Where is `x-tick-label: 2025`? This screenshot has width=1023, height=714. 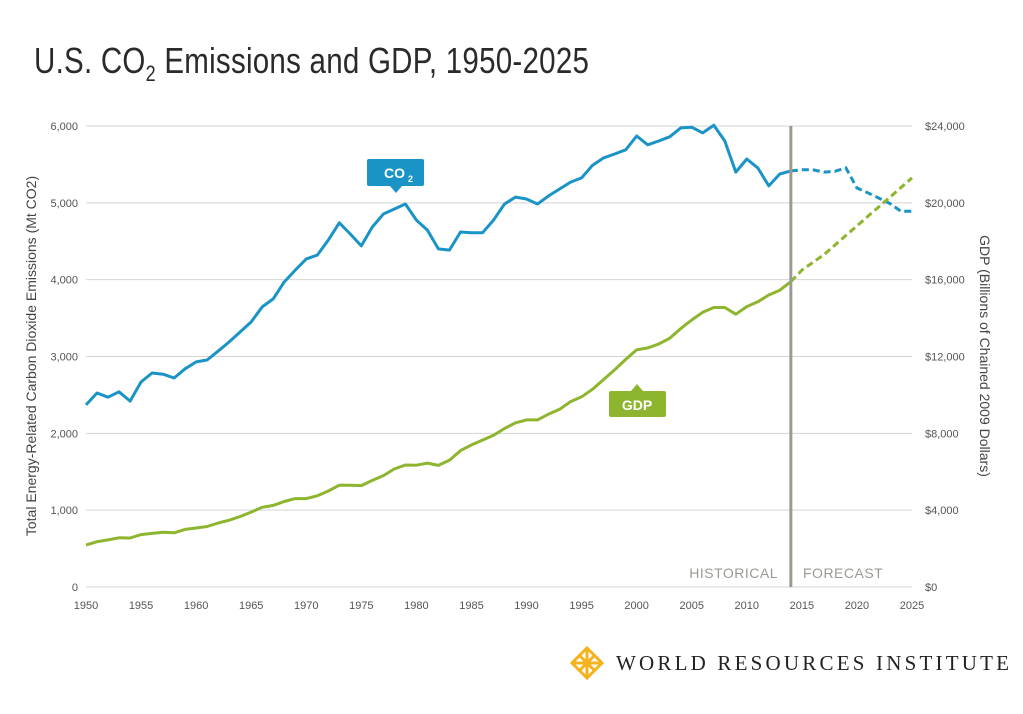 x-tick-label: 2025 is located at coordinates (912, 606).